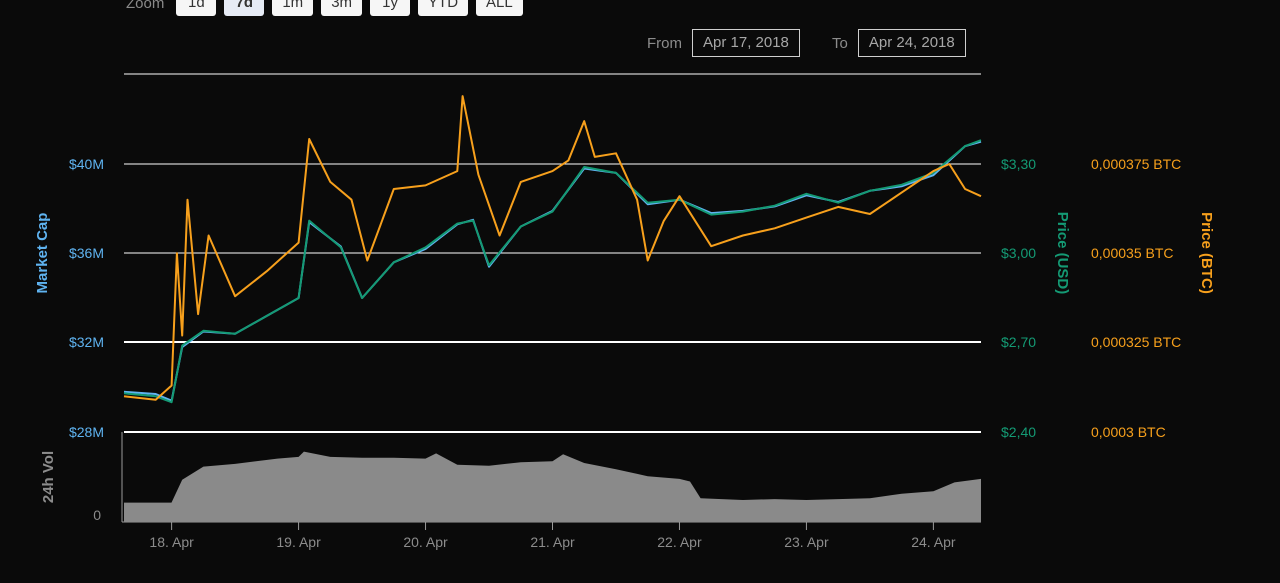 The height and width of the screenshot is (583, 1280). Describe the element at coordinates (664, 43) in the screenshot. I see `from-label: From` at that location.